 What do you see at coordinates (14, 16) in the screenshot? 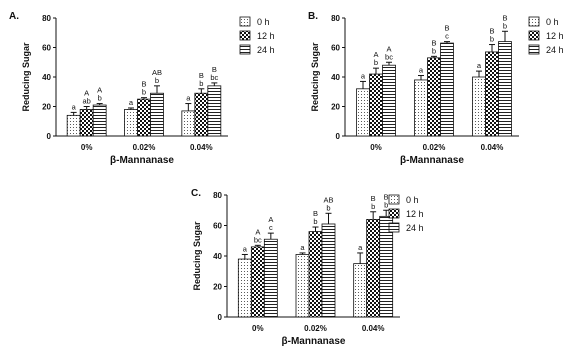
I see `panel-label: A.` at bounding box center [14, 16].